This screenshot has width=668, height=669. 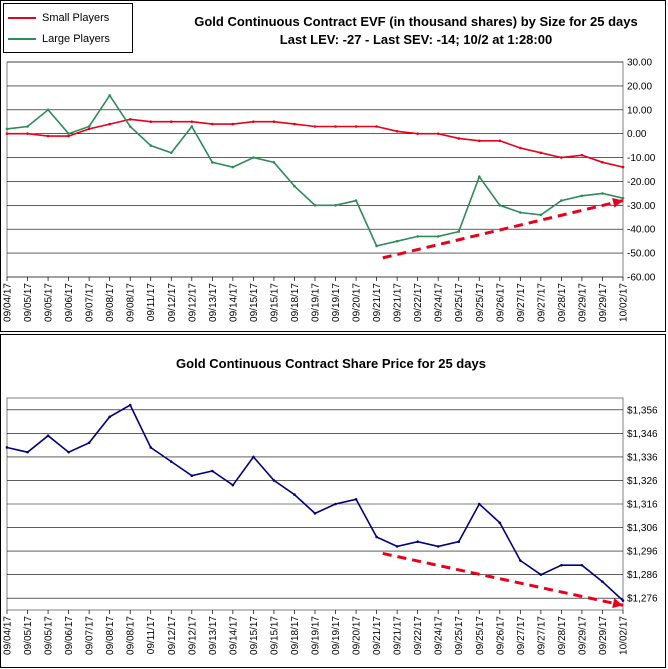 I want to click on y-tick-label: -10.00, so click(x=641, y=158).